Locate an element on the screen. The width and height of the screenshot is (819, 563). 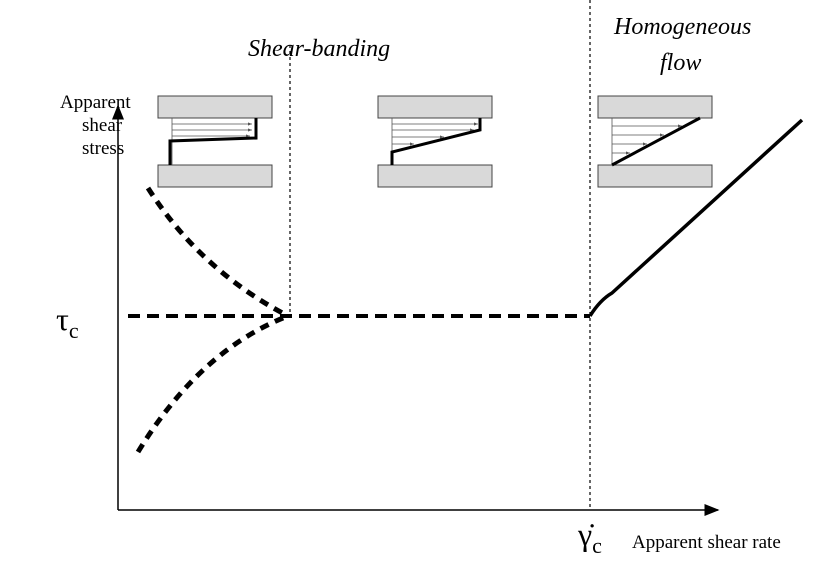
region-label: Homogeneous is located at coordinates (682, 27).